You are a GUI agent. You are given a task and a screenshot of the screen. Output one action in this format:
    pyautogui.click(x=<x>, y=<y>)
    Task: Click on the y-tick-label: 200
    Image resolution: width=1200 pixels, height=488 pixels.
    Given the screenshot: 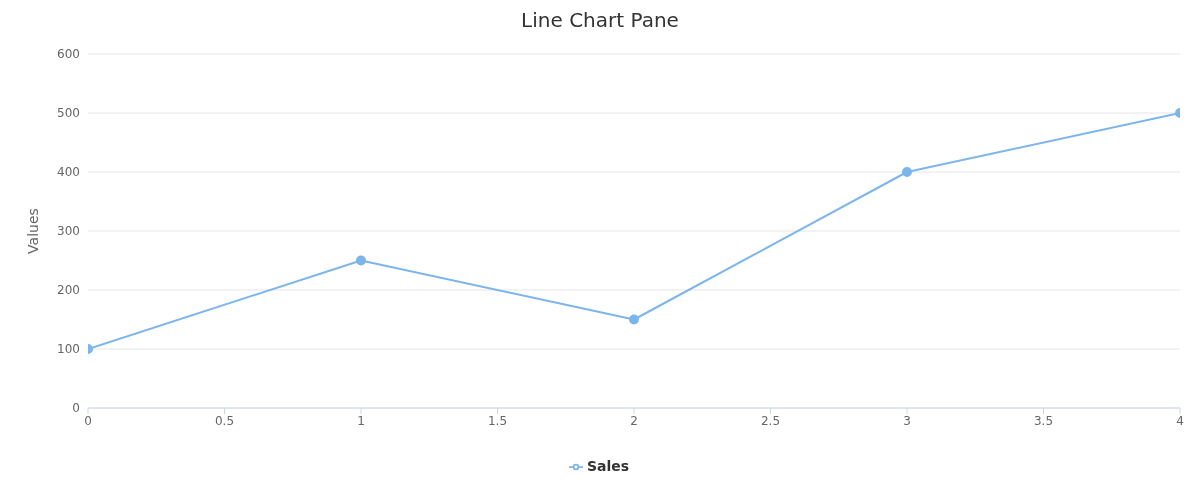 What is the action you would take?
    pyautogui.click(x=68, y=290)
    